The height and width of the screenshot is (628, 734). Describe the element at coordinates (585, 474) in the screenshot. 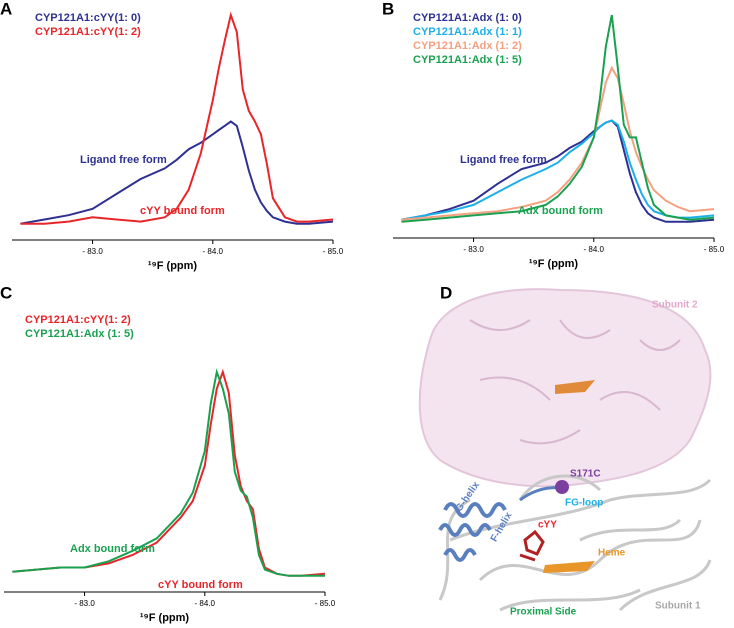

I see `d-annotation: S171C` at that location.